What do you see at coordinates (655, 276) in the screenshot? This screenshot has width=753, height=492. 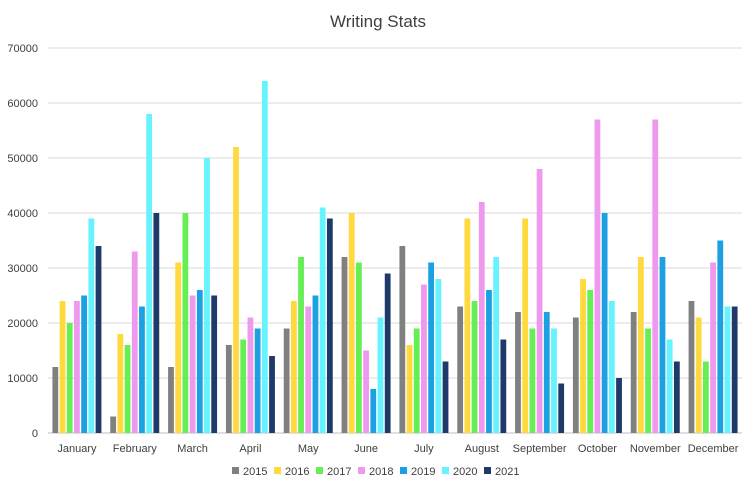 I see `bar-2018-november` at bounding box center [655, 276].